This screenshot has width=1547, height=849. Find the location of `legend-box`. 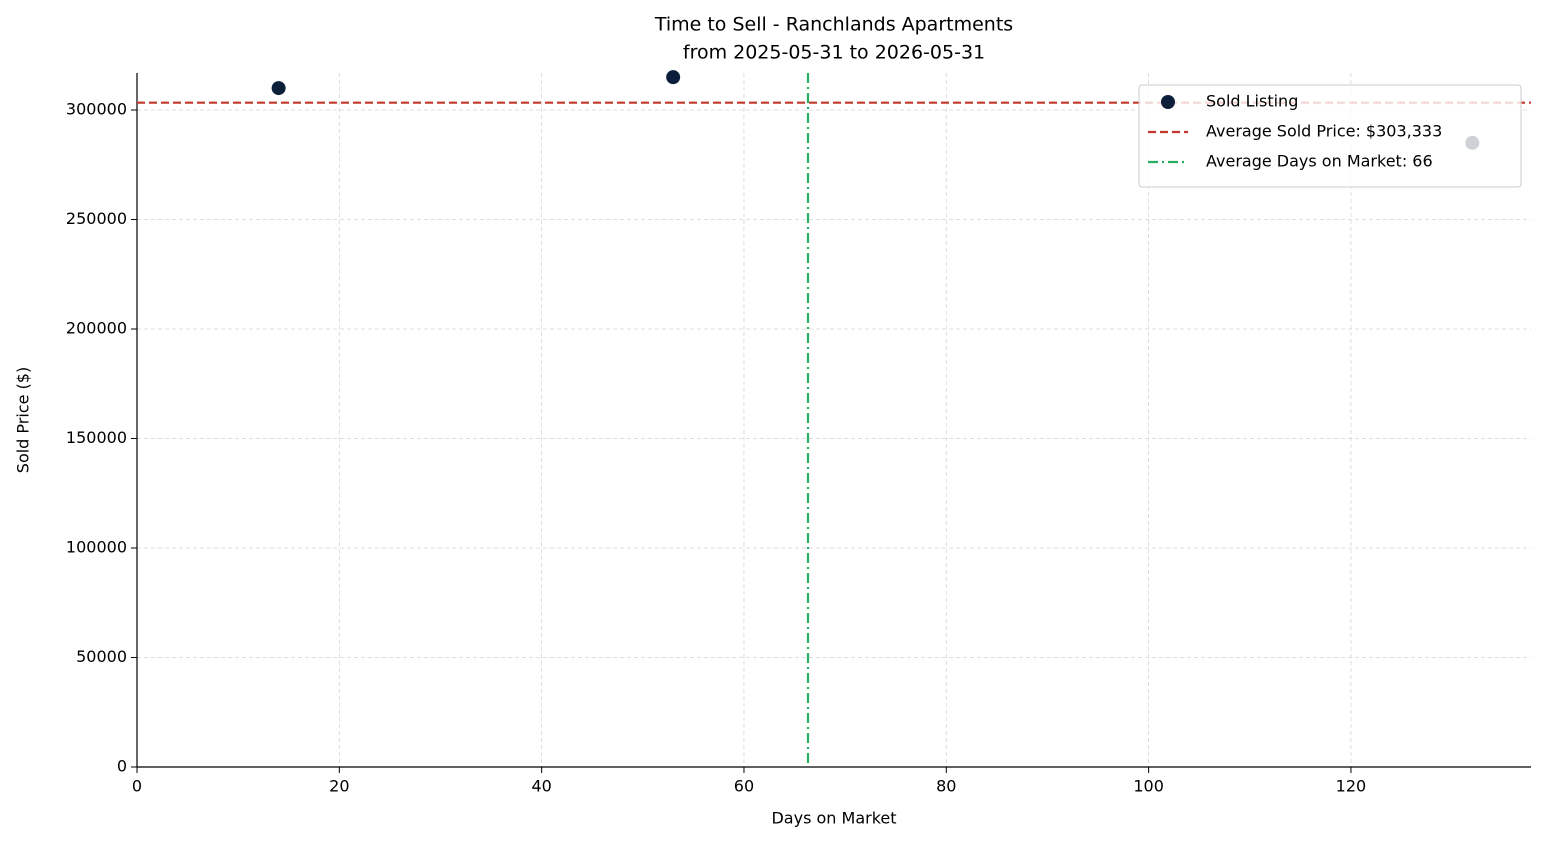

legend-box is located at coordinates (1330, 136).